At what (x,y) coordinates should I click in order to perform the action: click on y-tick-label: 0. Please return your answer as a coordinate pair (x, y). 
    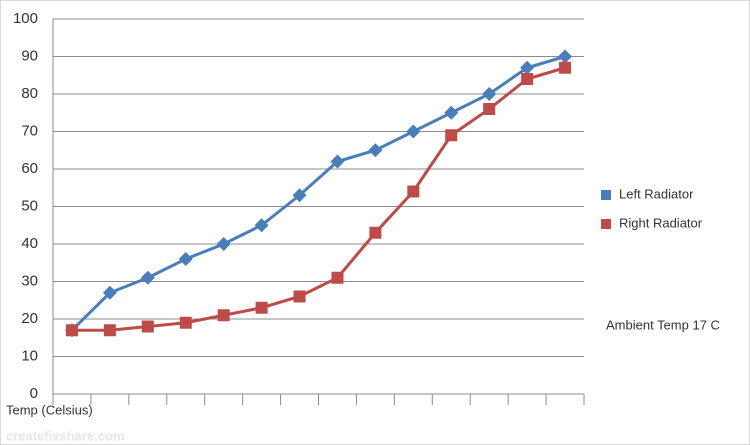
    Looking at the image, I should click on (34, 393).